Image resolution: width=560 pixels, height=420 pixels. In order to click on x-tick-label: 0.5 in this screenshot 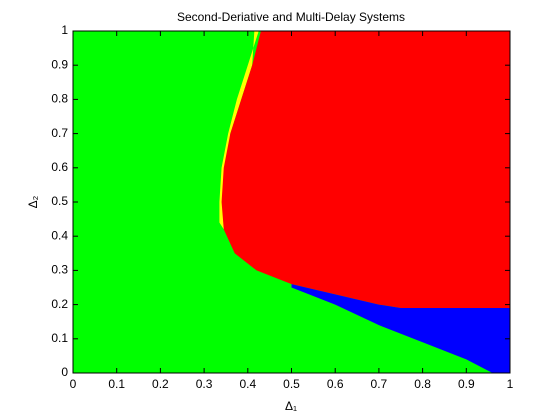, I will do `click(291, 384)`.